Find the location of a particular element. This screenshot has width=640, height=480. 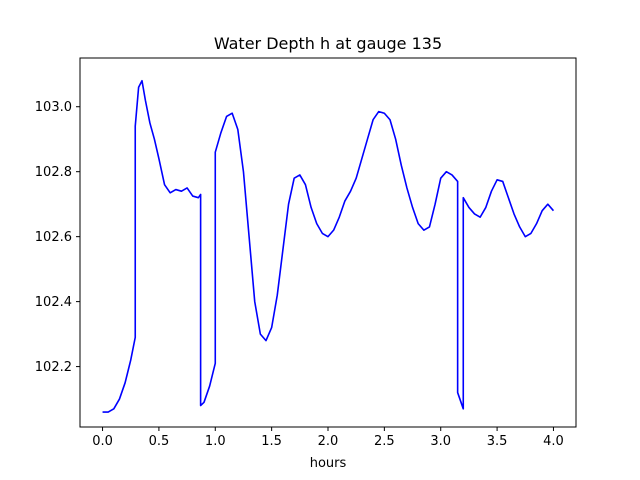

x-tick-label: 3.0 is located at coordinates (440, 441).